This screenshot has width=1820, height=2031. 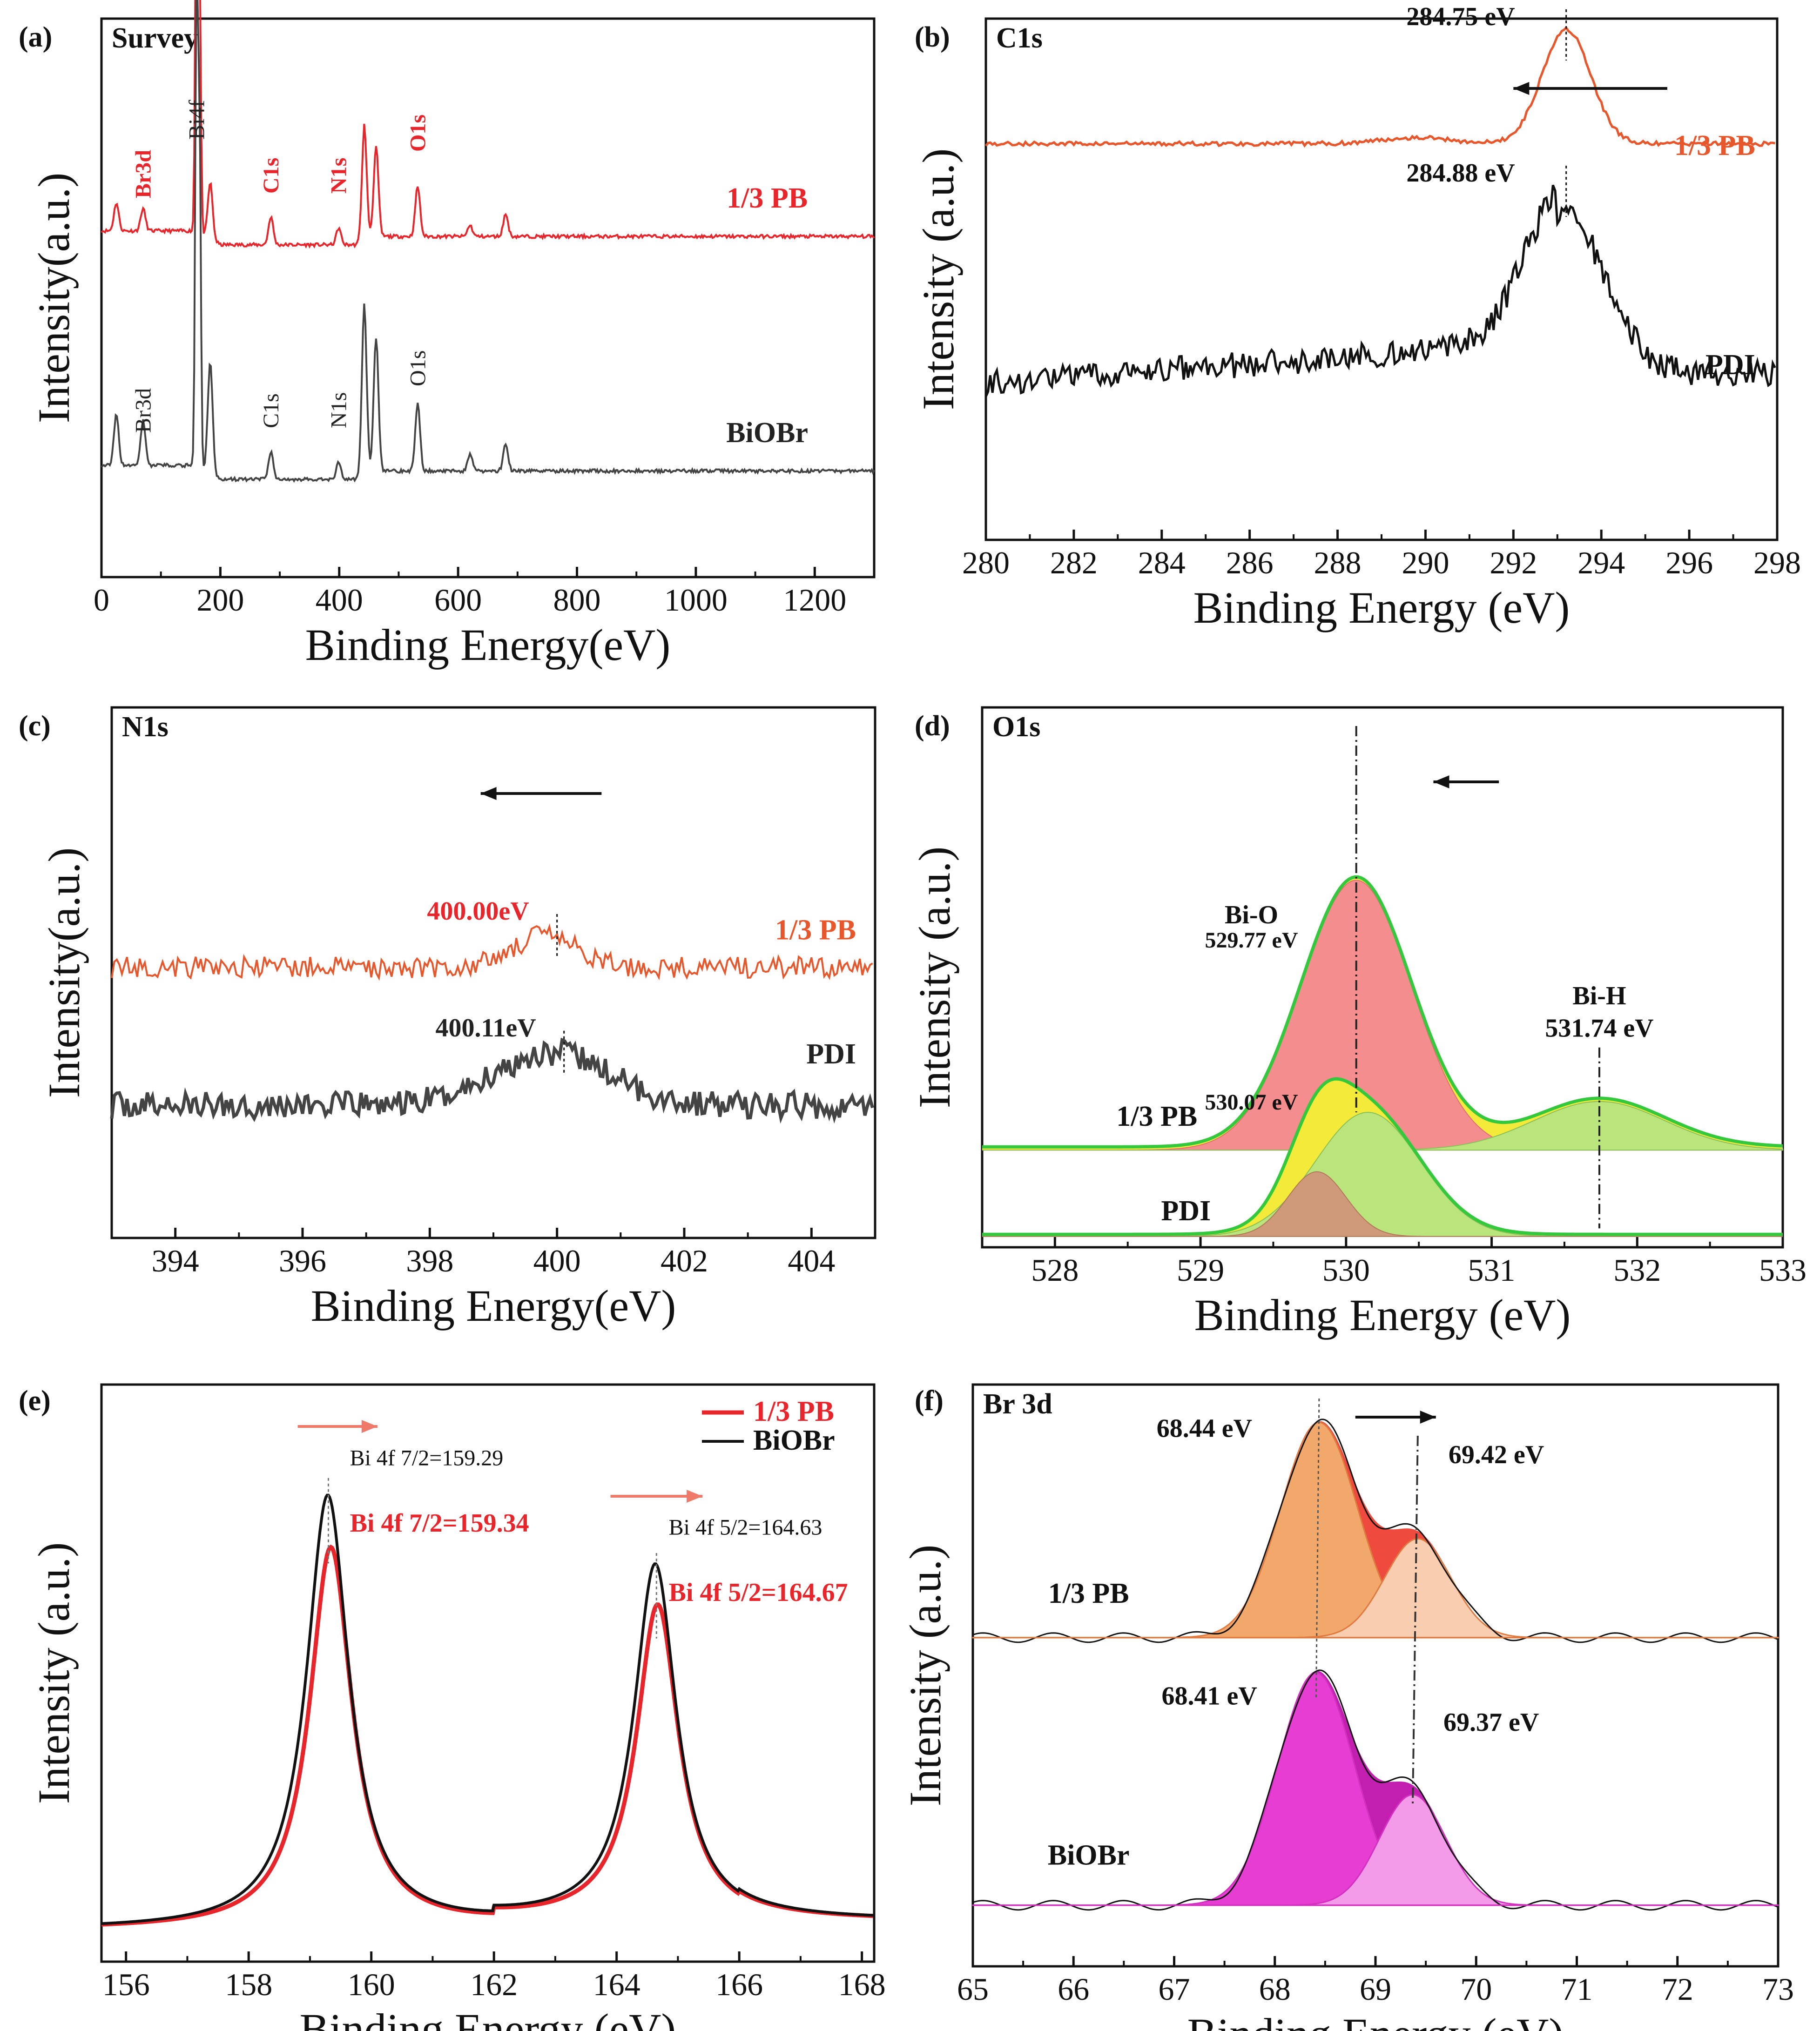 I want to click on peak-annotation: Bi 4f 7/2=159.29, so click(x=427, y=1458).